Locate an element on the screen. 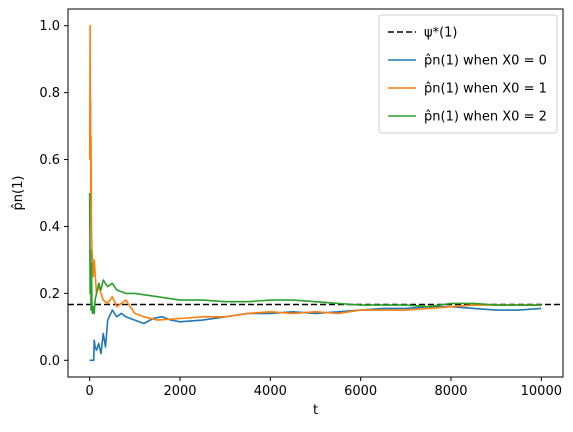 This screenshot has height=432, width=573. y-axis-label: p̂n(1) is located at coordinates (18, 193).